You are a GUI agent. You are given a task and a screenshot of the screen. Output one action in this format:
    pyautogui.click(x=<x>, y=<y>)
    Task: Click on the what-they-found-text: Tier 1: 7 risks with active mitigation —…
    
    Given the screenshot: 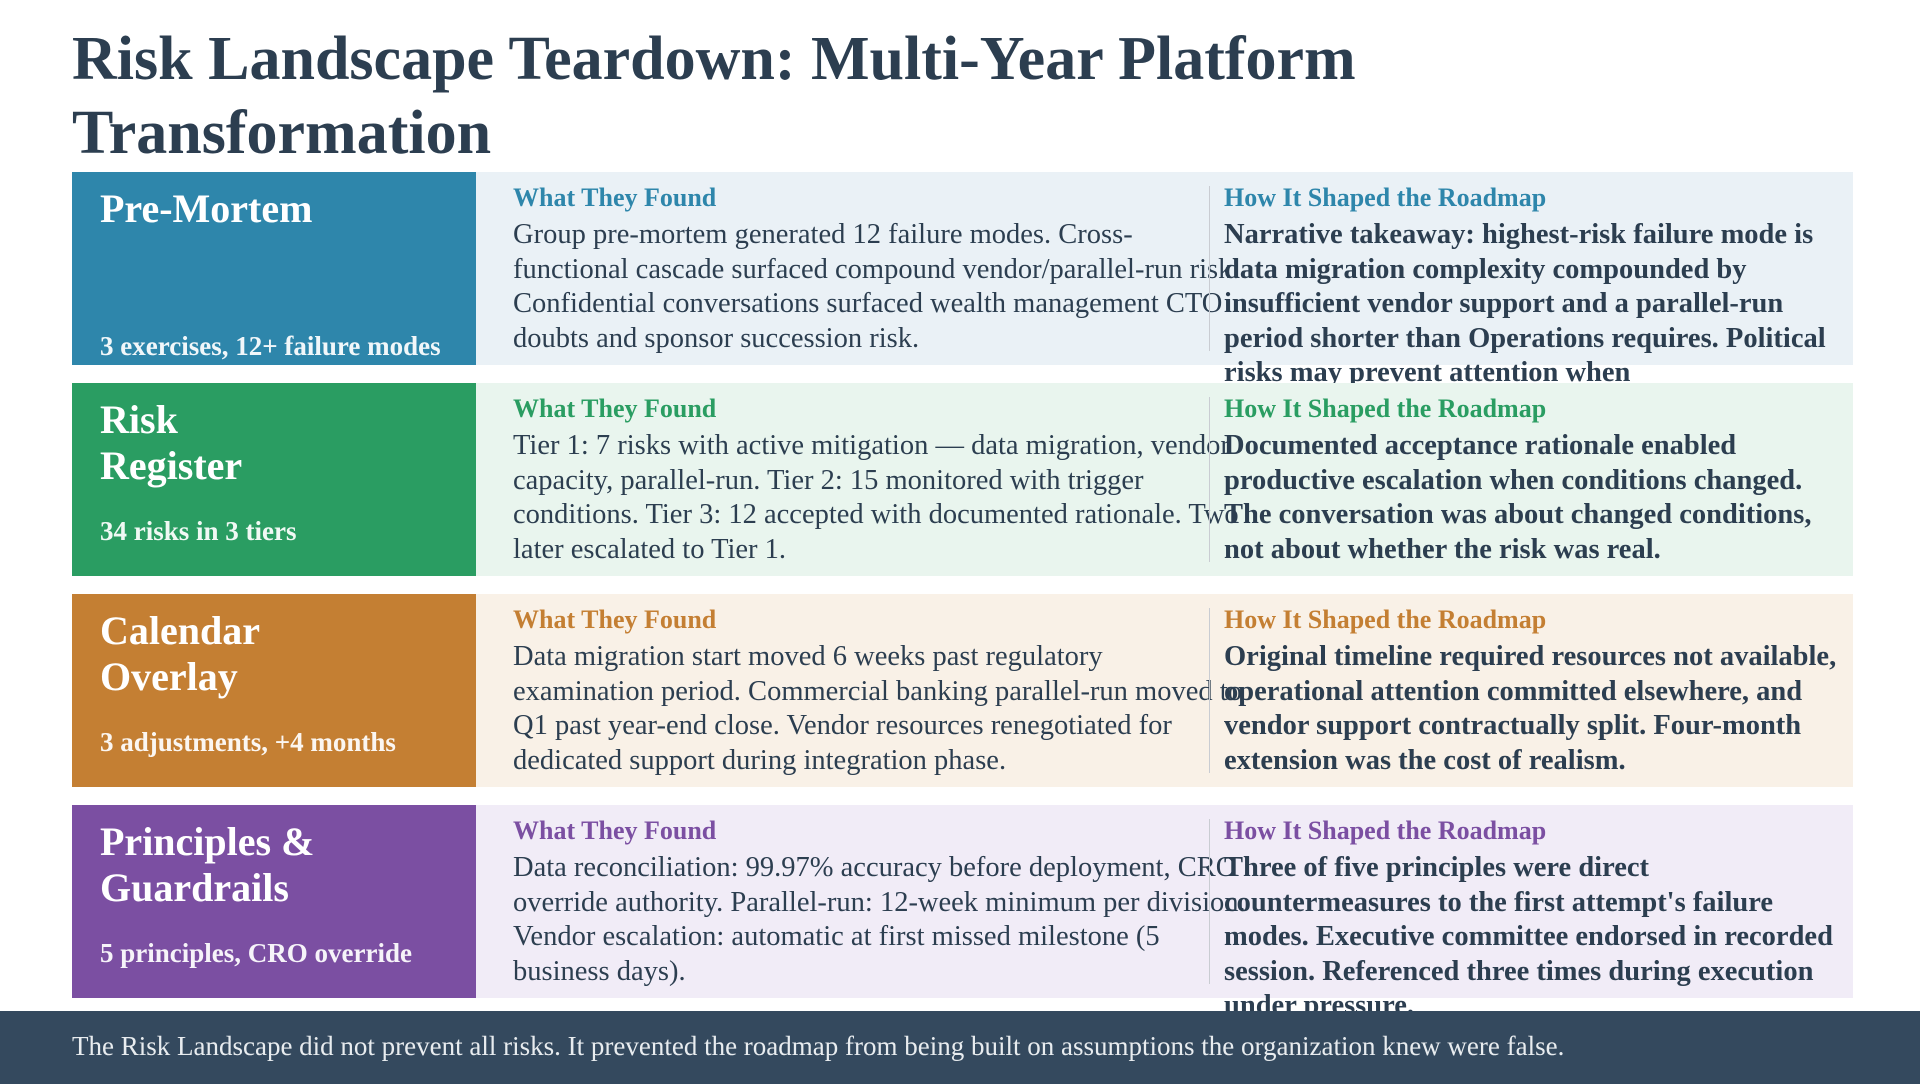 What is the action you would take?
    pyautogui.click(x=876, y=497)
    